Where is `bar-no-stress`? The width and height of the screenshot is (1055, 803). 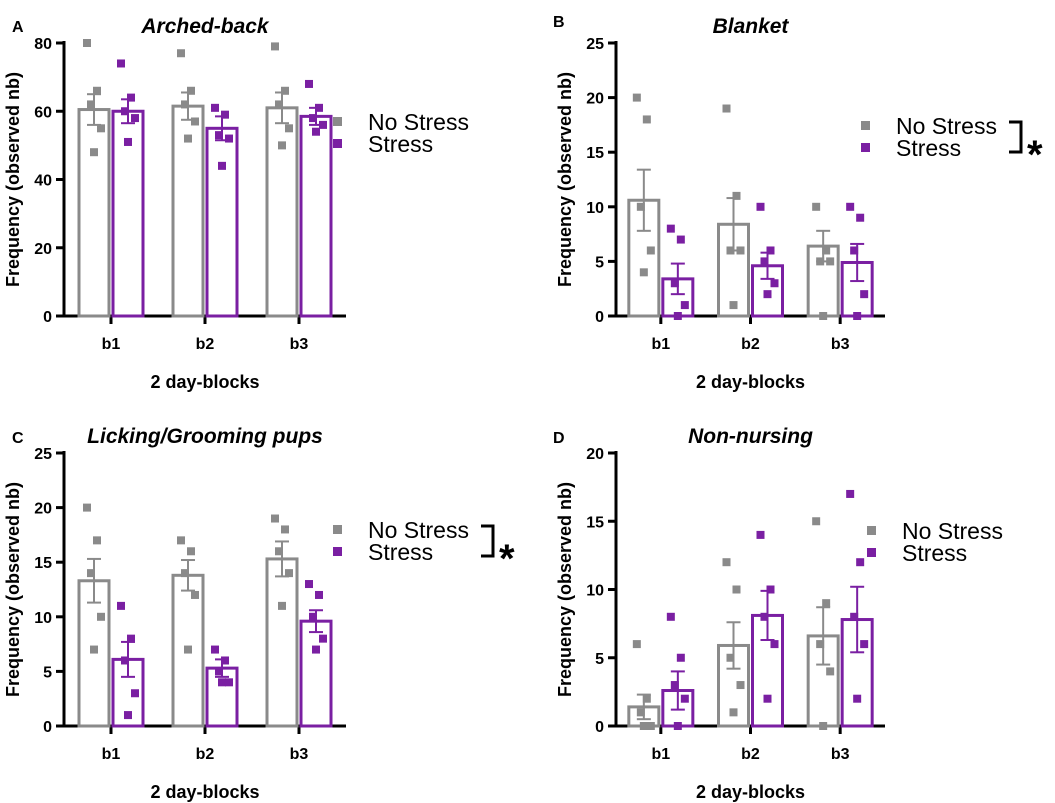
bar-no-stress is located at coordinates (94, 213).